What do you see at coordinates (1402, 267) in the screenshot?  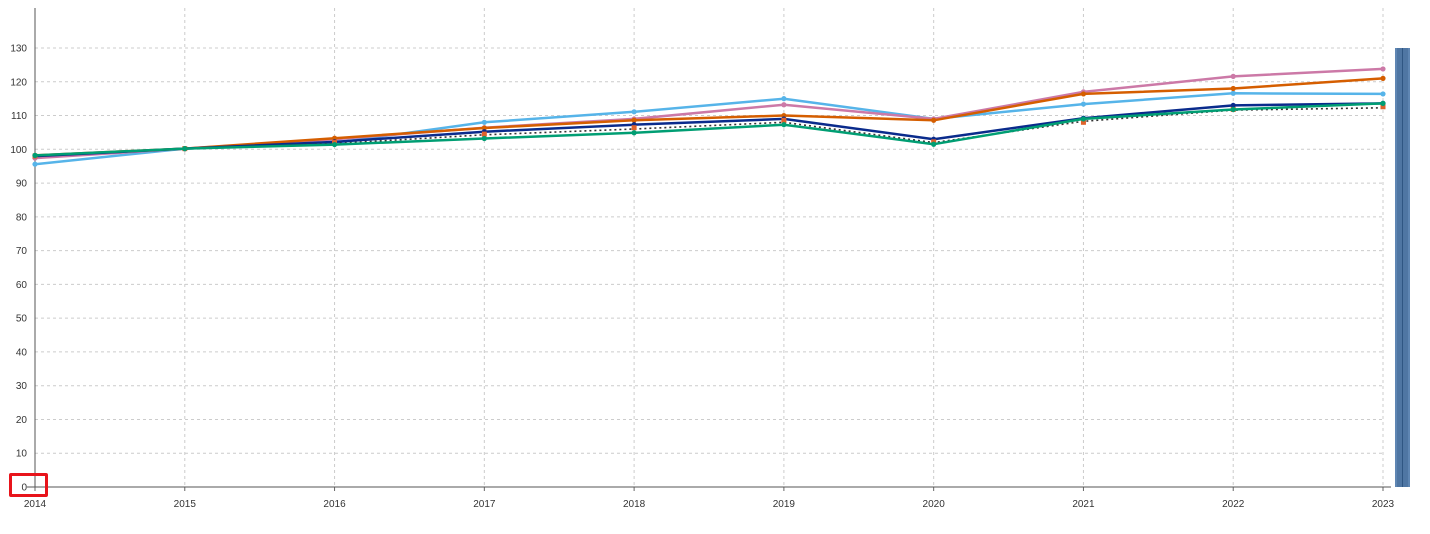 I see `scroll-bar-handle` at bounding box center [1402, 267].